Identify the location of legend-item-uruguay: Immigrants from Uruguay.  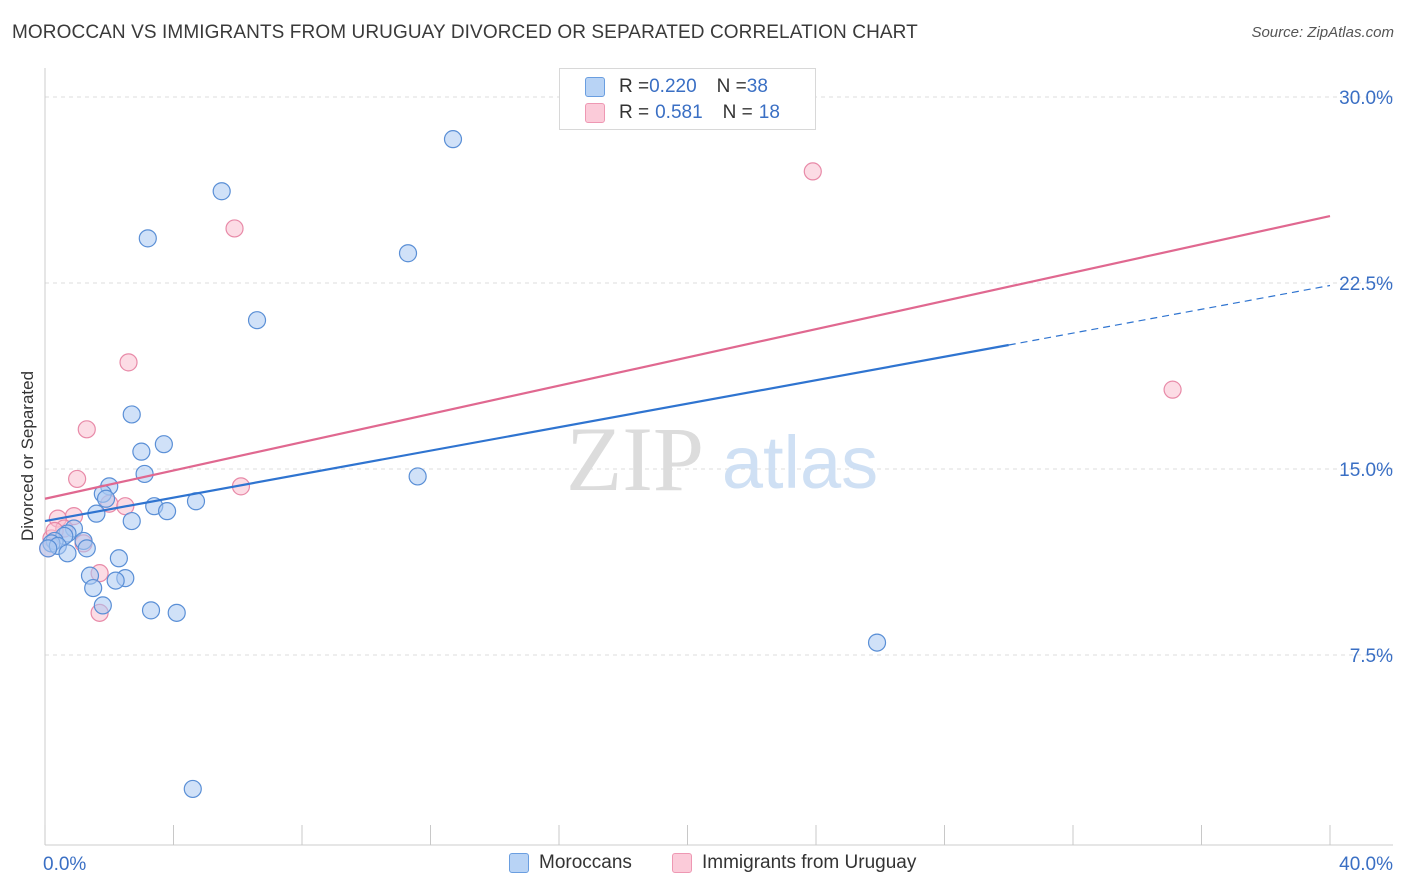
(794, 863).